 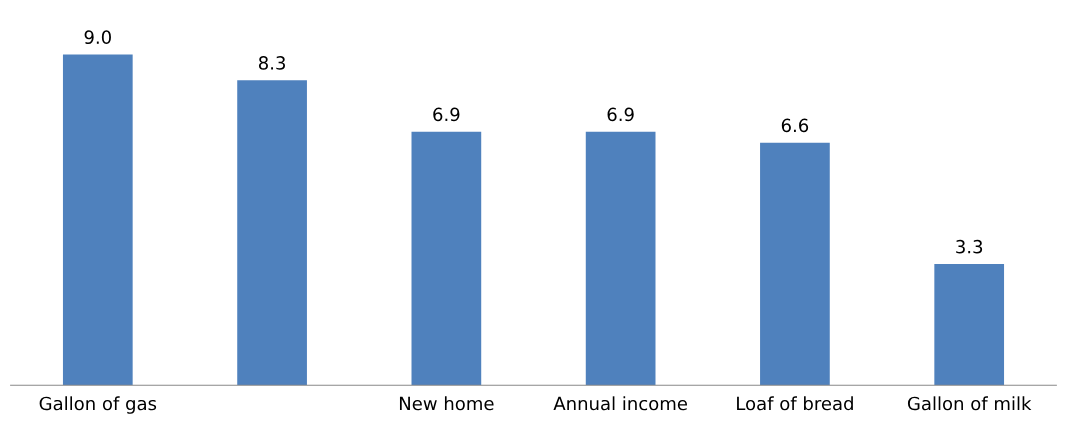 I want to click on x-tick-label: Loaf of bread, so click(x=795, y=403).